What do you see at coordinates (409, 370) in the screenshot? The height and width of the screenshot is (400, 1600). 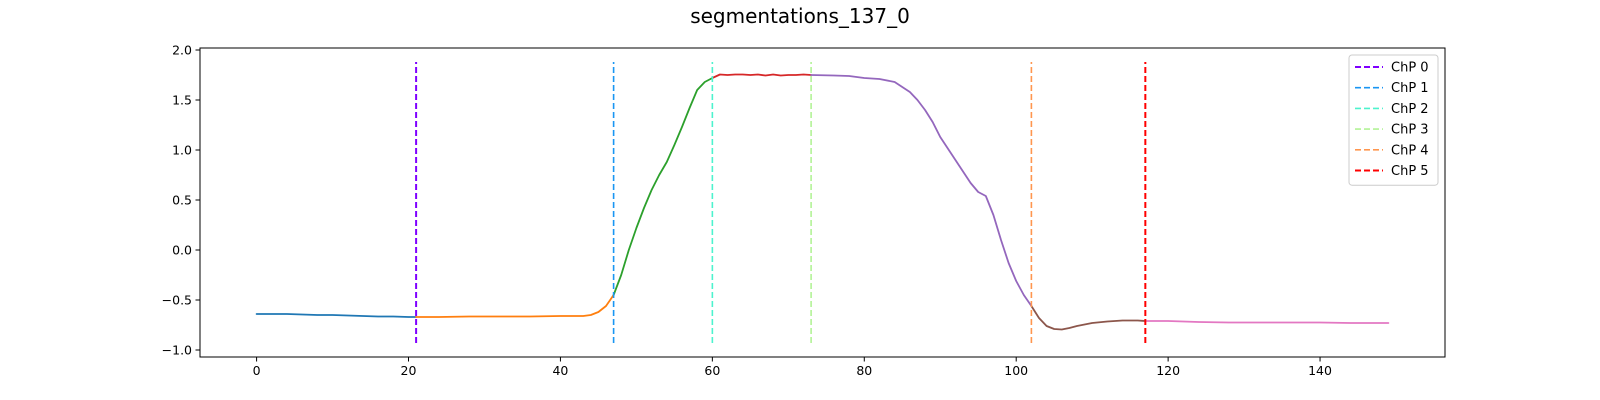 I see `x-tick-label-1: 20` at bounding box center [409, 370].